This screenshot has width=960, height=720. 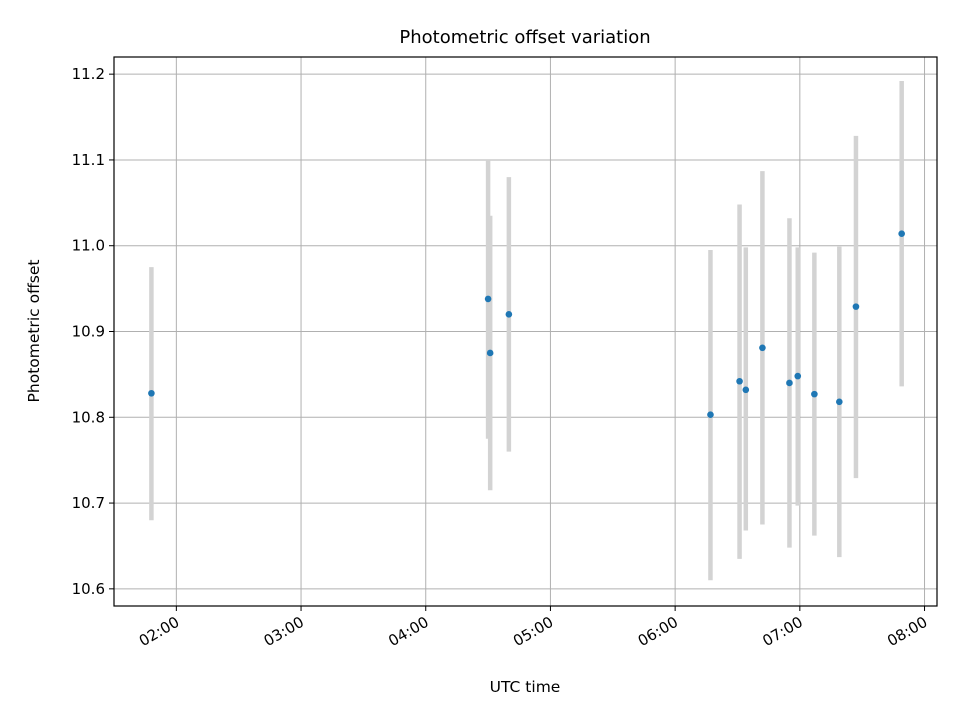 I want to click on y-tick-label: 10.7, so click(x=88, y=503).